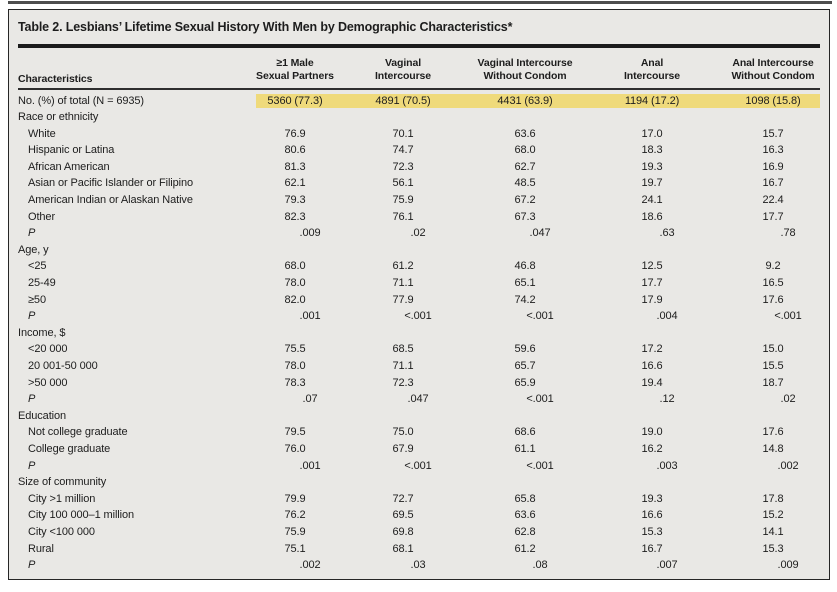 Image resolution: width=837 pixels, height=592 pixels. I want to click on table-row: <25 68.0 61.2 46.8 12.5 9.2, so click(419, 266).